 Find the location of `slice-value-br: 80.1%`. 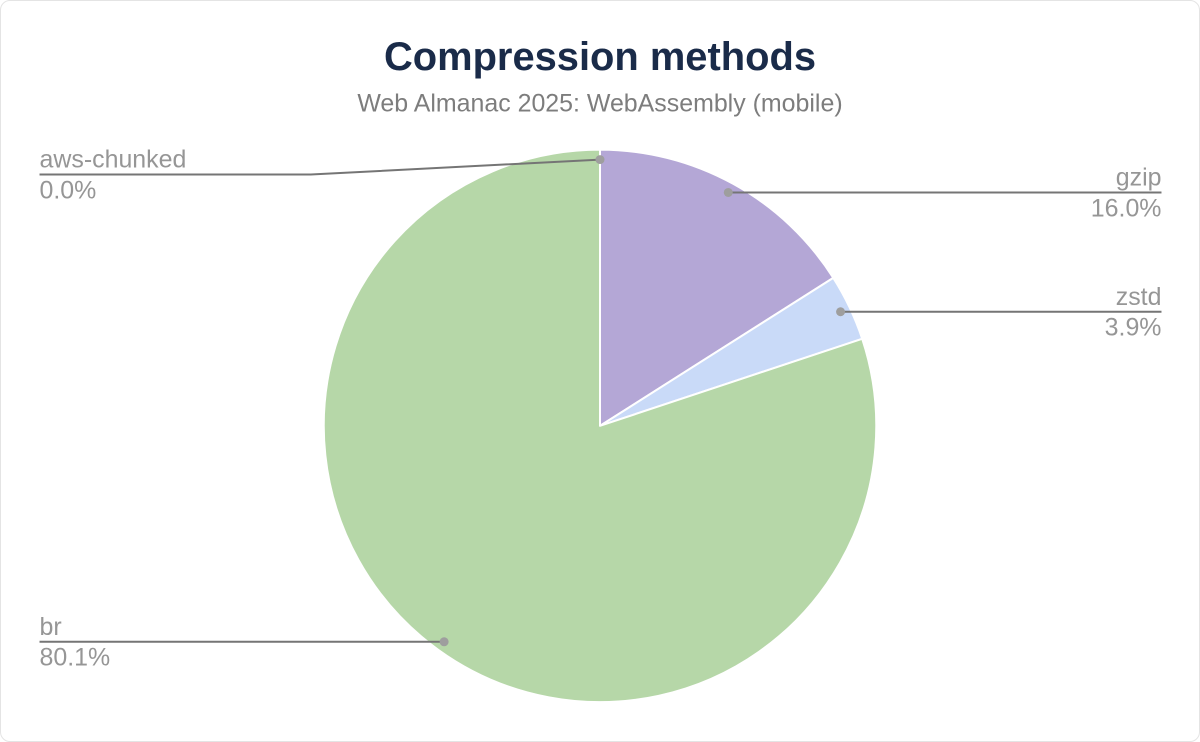

slice-value-br: 80.1% is located at coordinates (75, 658).